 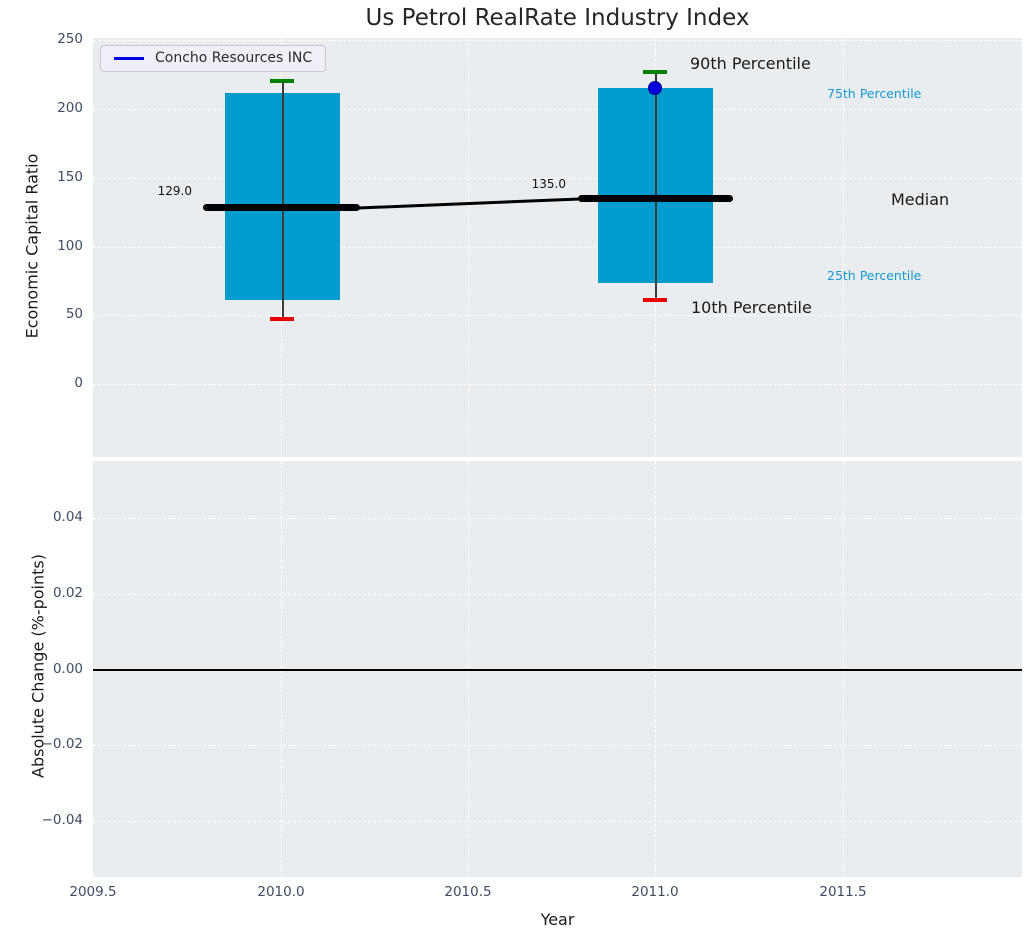 I want to click on median-line-2010, so click(x=281, y=207).